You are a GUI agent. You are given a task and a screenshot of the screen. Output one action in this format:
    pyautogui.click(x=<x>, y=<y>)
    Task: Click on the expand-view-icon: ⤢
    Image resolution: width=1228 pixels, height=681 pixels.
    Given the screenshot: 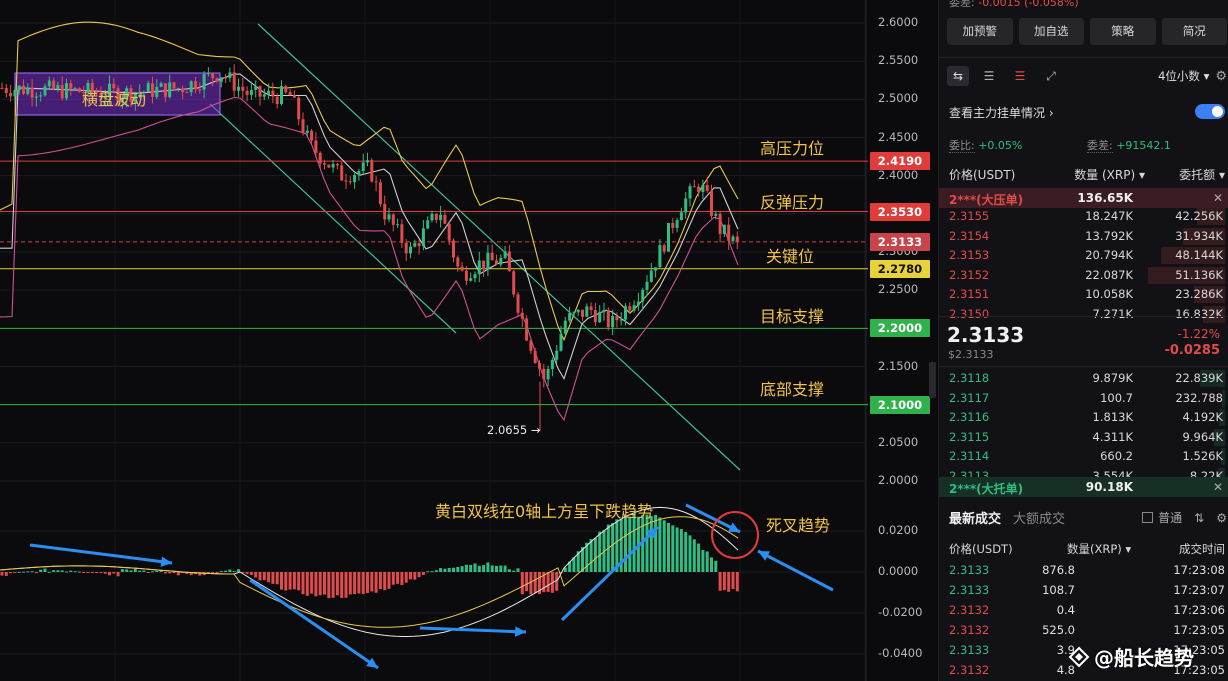 What is the action you would take?
    pyautogui.click(x=1051, y=75)
    